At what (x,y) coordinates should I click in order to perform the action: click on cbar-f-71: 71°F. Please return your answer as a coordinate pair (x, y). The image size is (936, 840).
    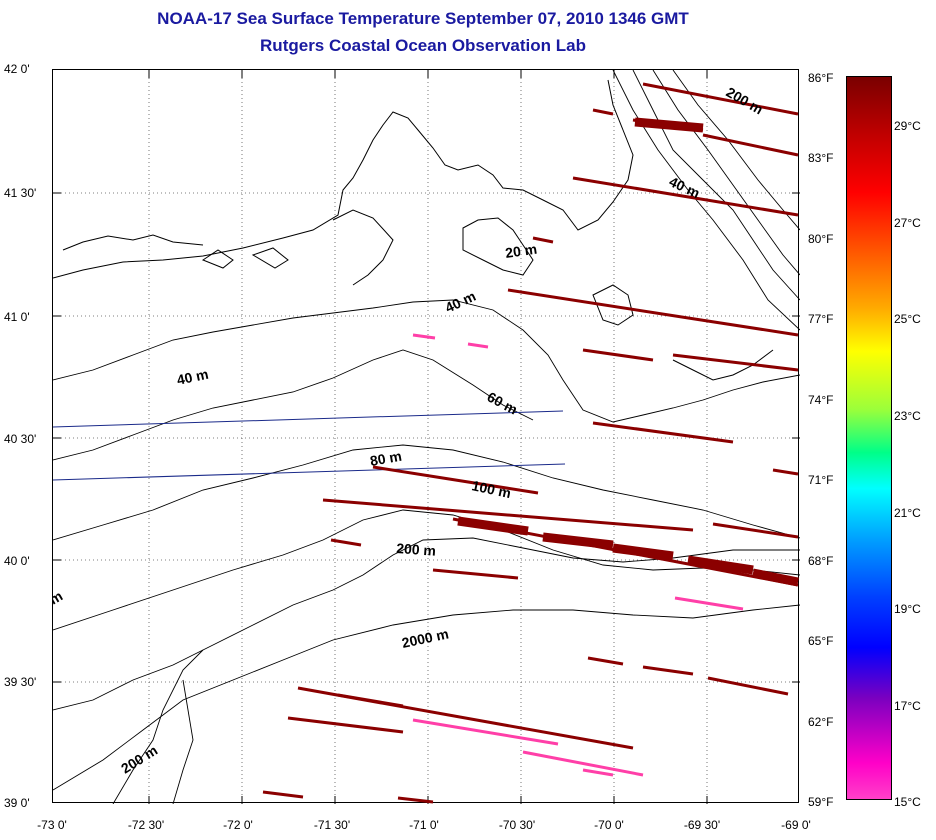
    Looking at the image, I should click on (821, 480).